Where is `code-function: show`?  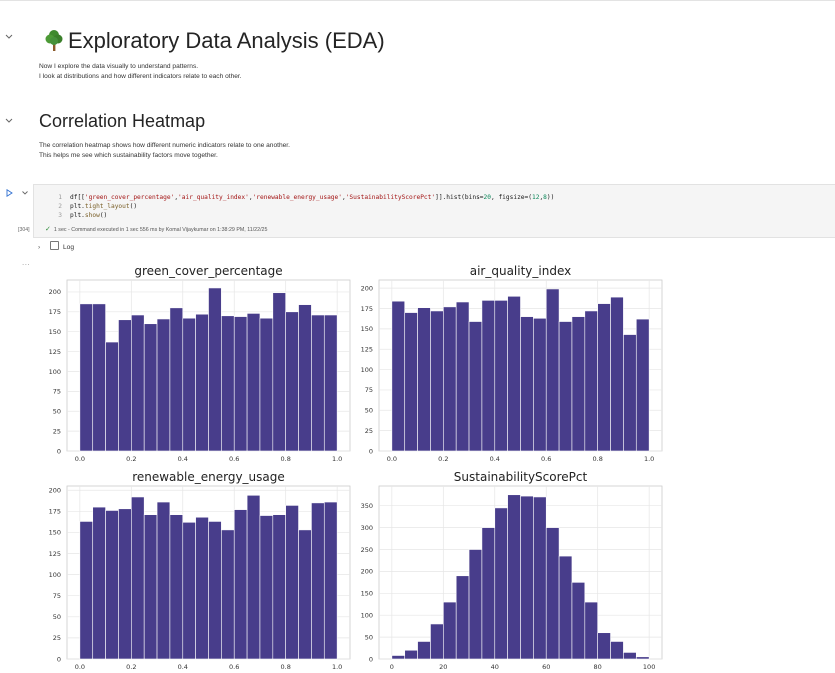
code-function: show is located at coordinates (92, 215).